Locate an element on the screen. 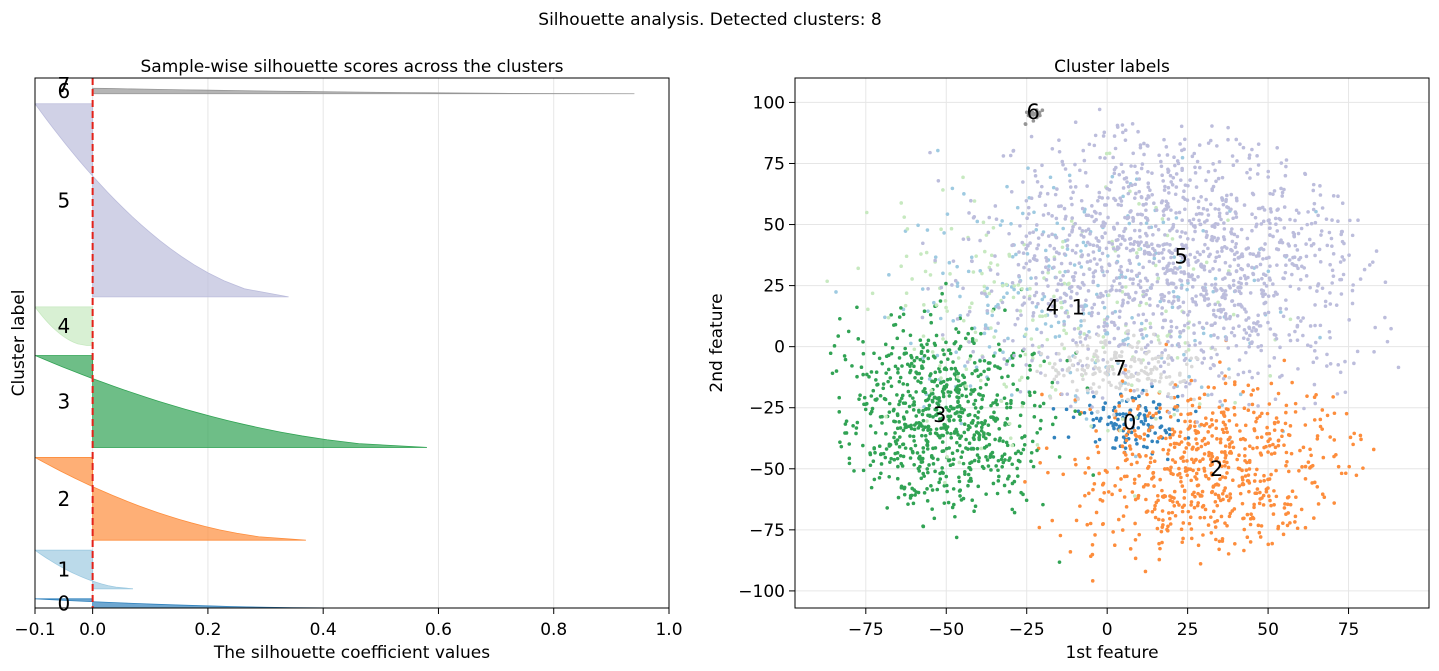 Image resolution: width=1439 pixels, height=671 pixels. scatter-y-tick-label: −25 is located at coordinates (767, 409).